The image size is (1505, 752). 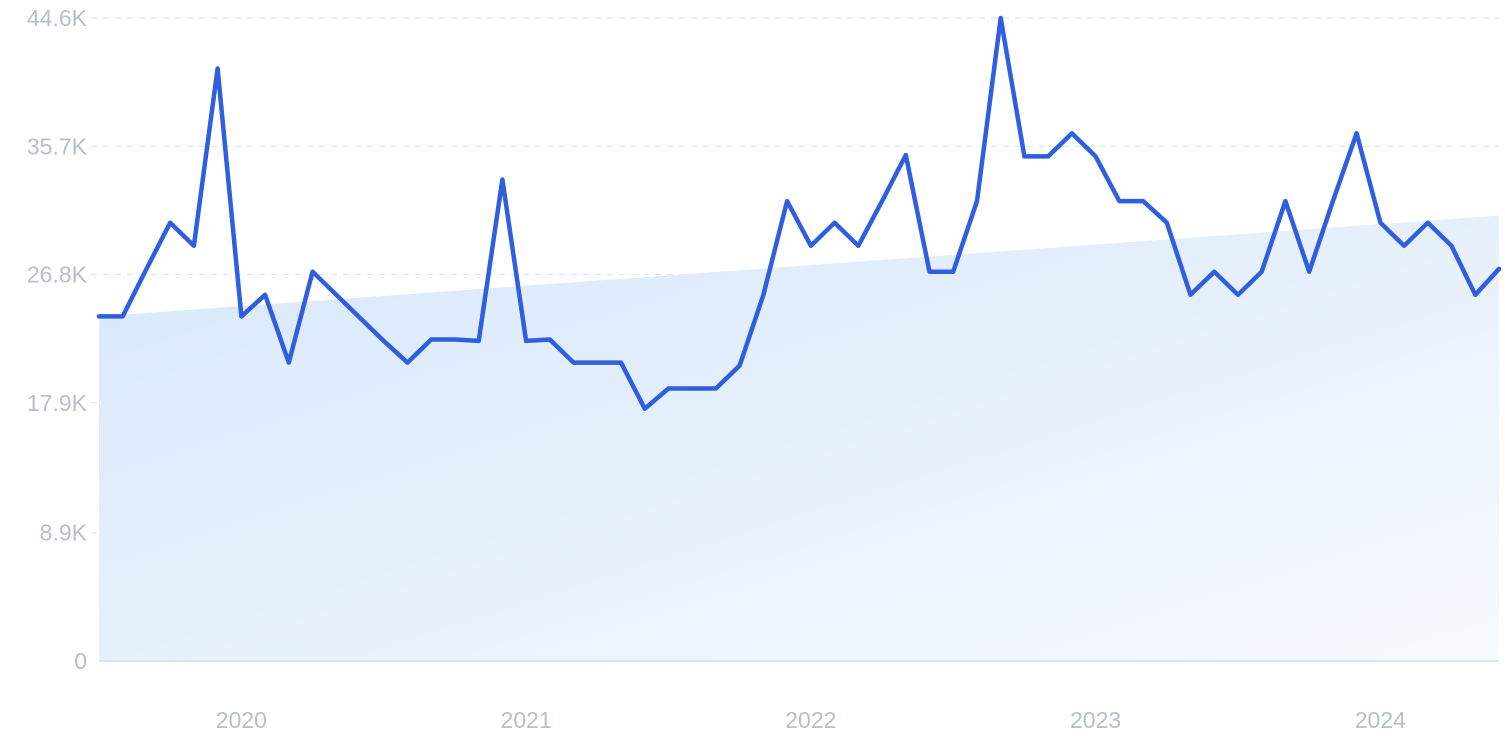 What do you see at coordinates (1095, 720) in the screenshot?
I see `x-tick-label: 2023` at bounding box center [1095, 720].